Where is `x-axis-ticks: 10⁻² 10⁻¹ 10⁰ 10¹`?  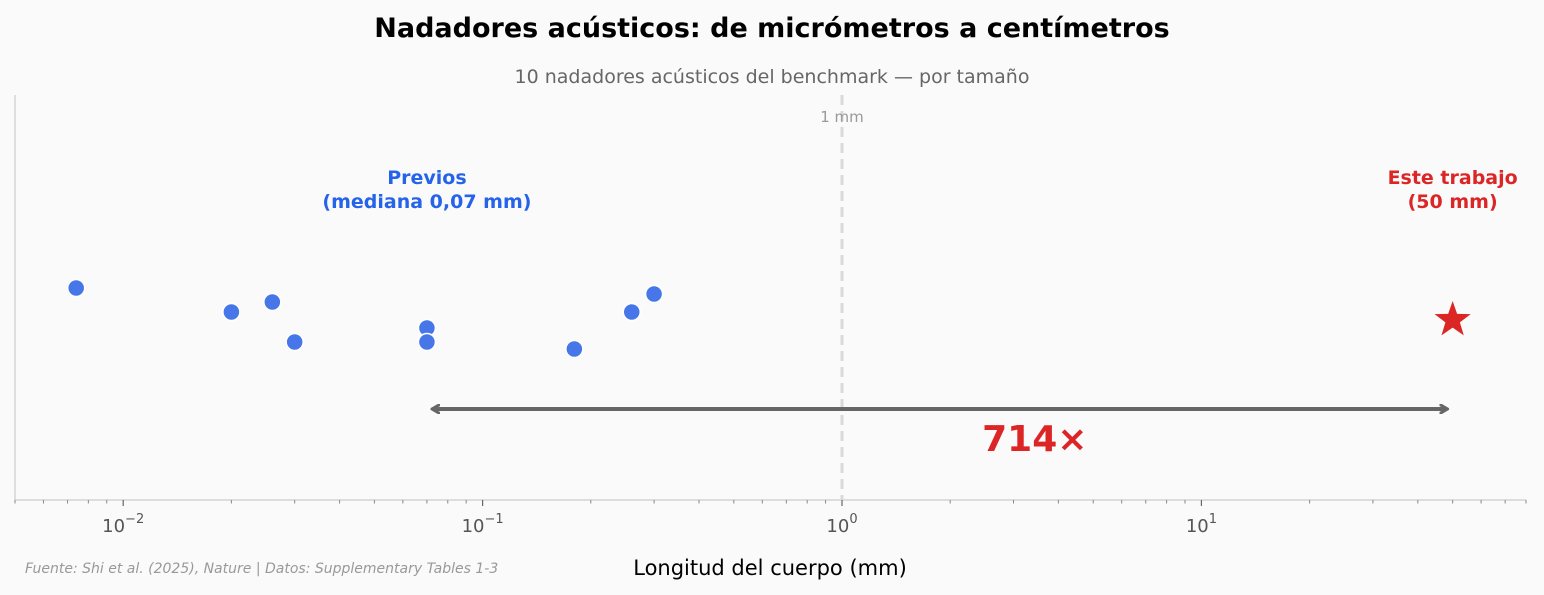 x-axis-ticks: 10⁻² 10⁻¹ 10⁰ 10¹ is located at coordinates (770, 518).